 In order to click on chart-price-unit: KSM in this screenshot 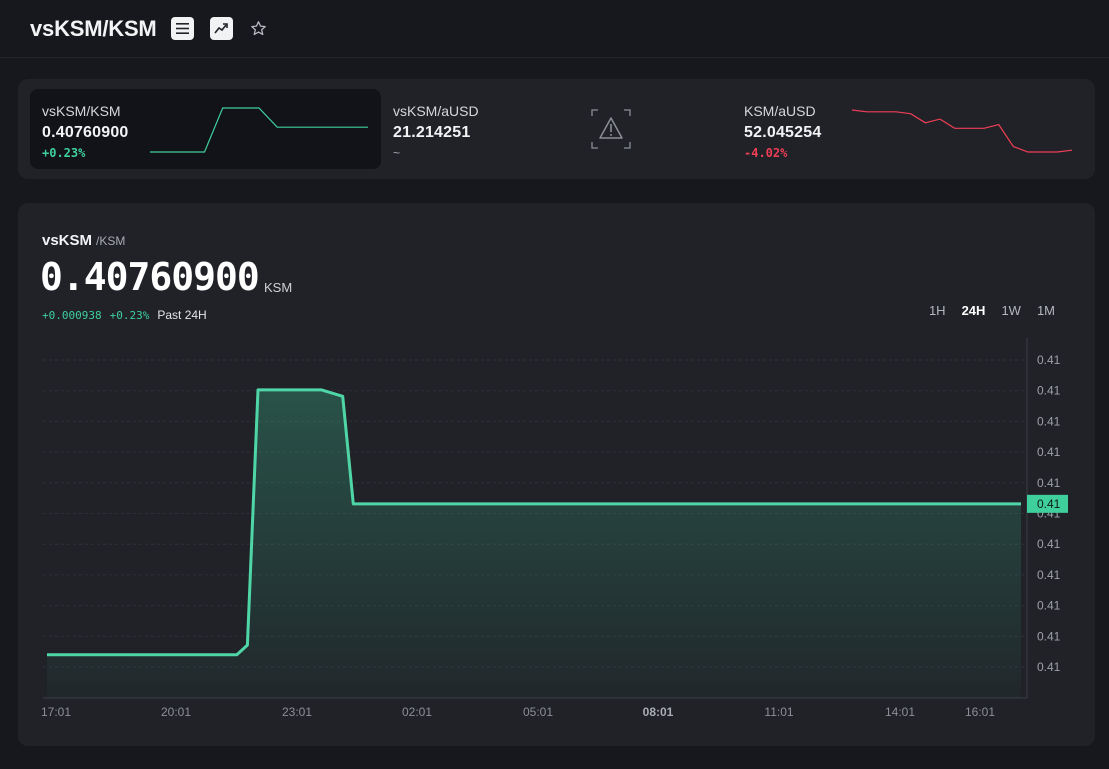, I will do `click(278, 287)`.